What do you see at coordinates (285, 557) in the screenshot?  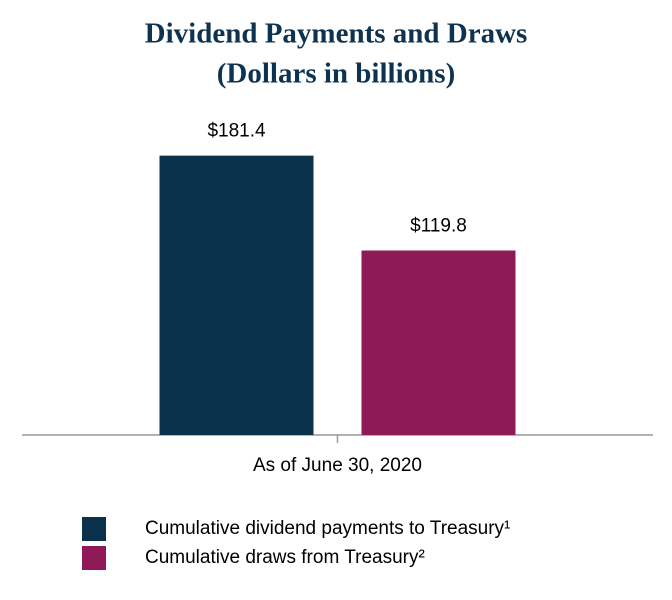 I see `legend-label: Cumulative draws from Treasury²` at bounding box center [285, 557].